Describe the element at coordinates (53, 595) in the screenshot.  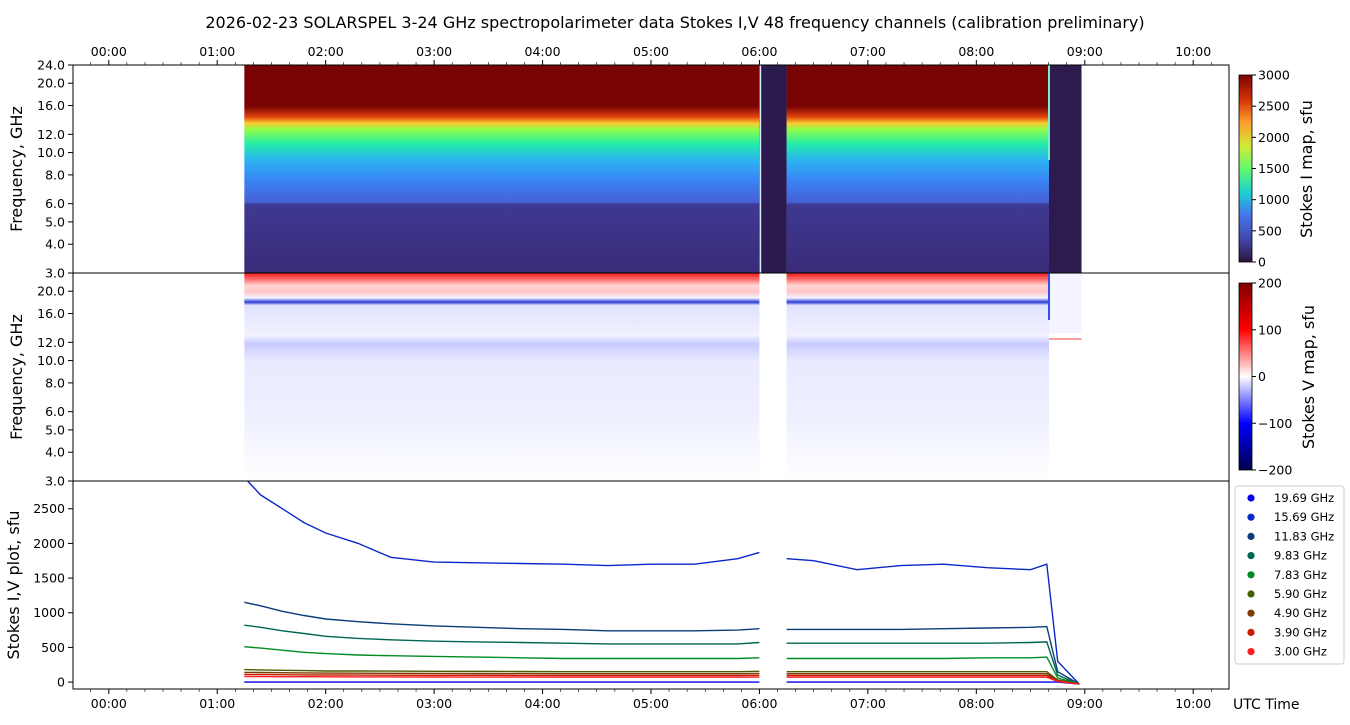
I see `stokes-iv-y-ticks: 0 500 1000 1500 2000 2500` at that location.